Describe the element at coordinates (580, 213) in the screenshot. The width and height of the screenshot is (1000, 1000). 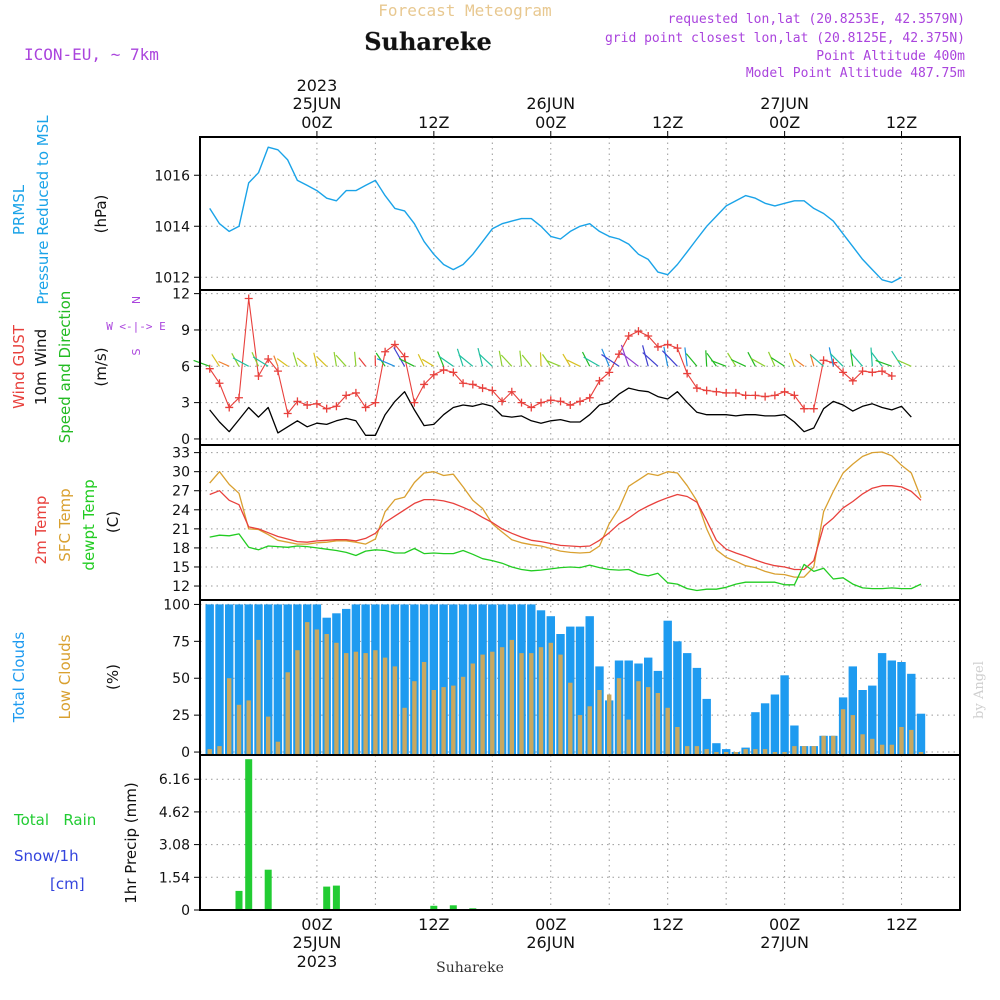
I see `panel-frame` at that location.